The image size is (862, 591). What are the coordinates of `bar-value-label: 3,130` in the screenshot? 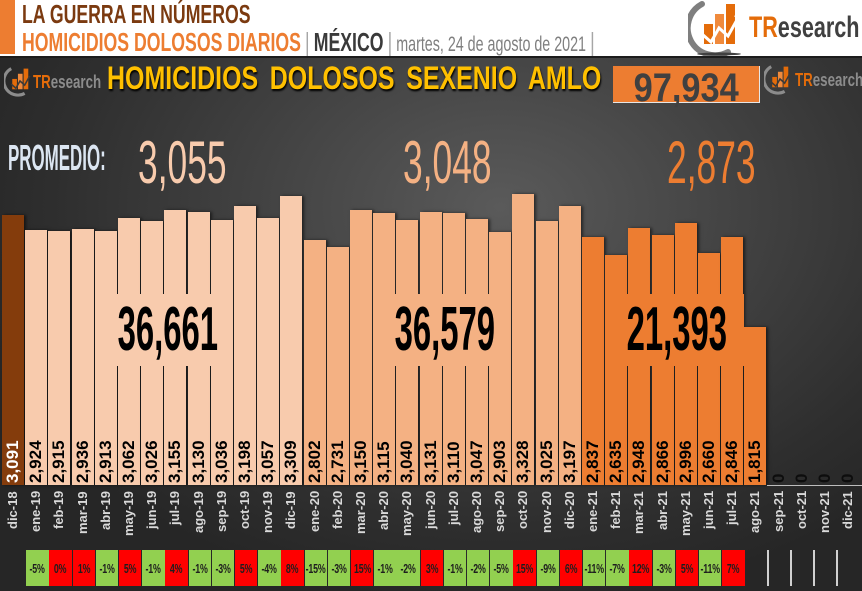 It's located at (198, 461).